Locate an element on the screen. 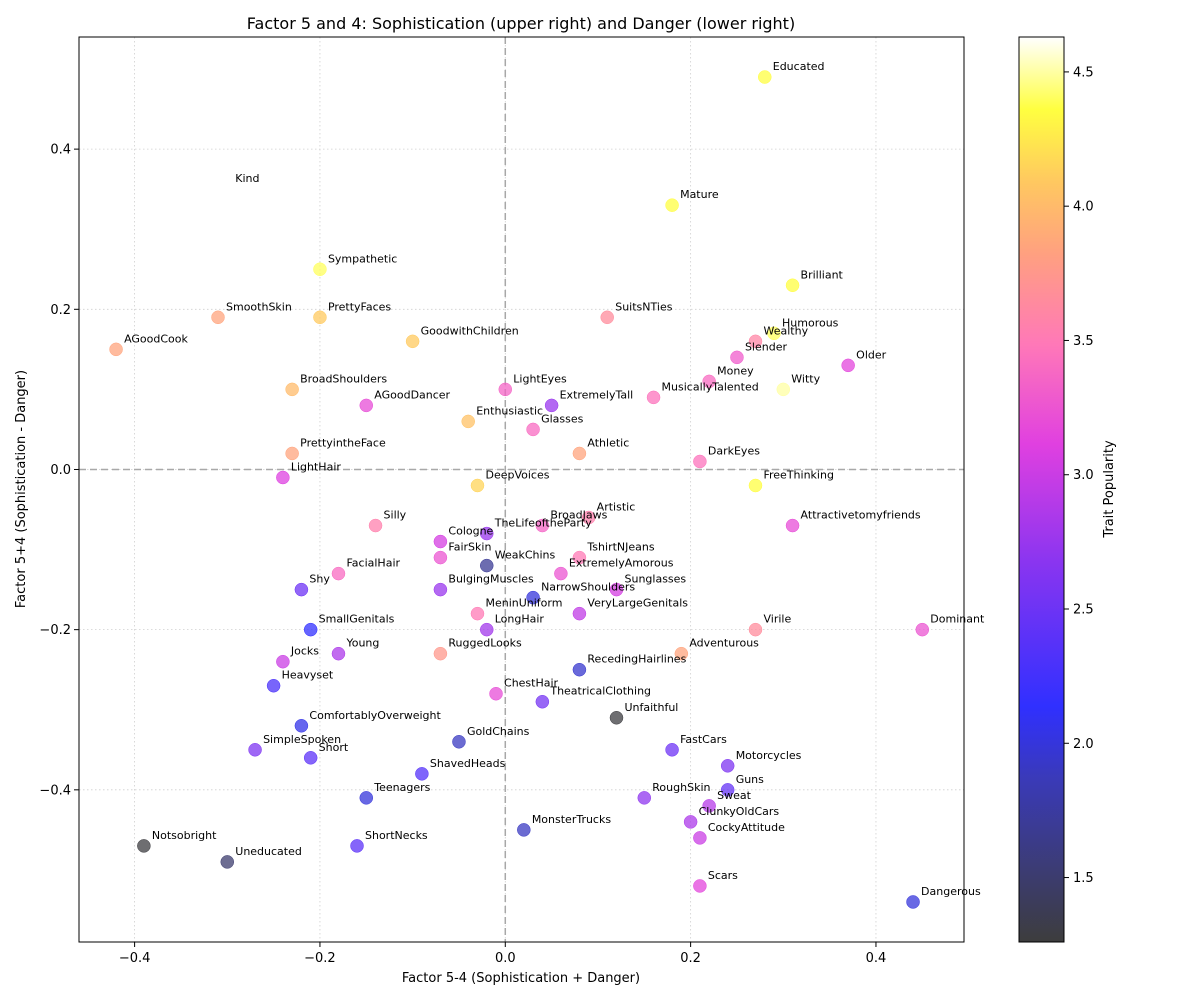 Image resolution: width=1200 pixels, height=1000 pixels. x-tick-label: −0.2 is located at coordinates (320, 958).